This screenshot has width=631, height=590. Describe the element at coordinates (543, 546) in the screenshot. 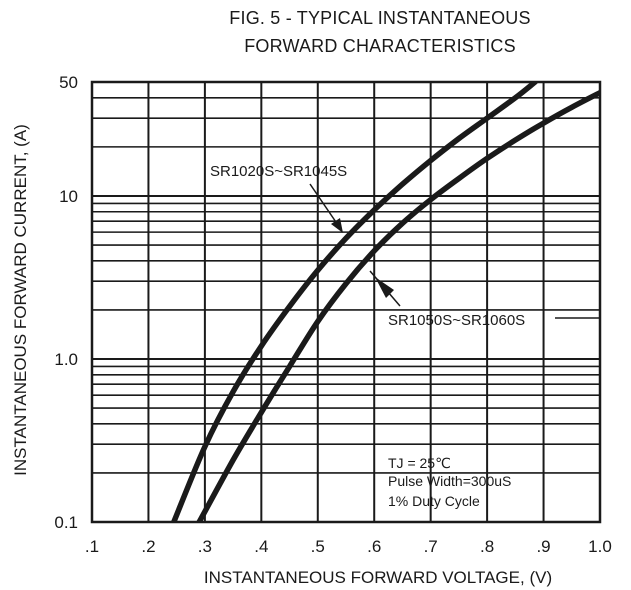

I see `x-tick-label: .9` at that location.